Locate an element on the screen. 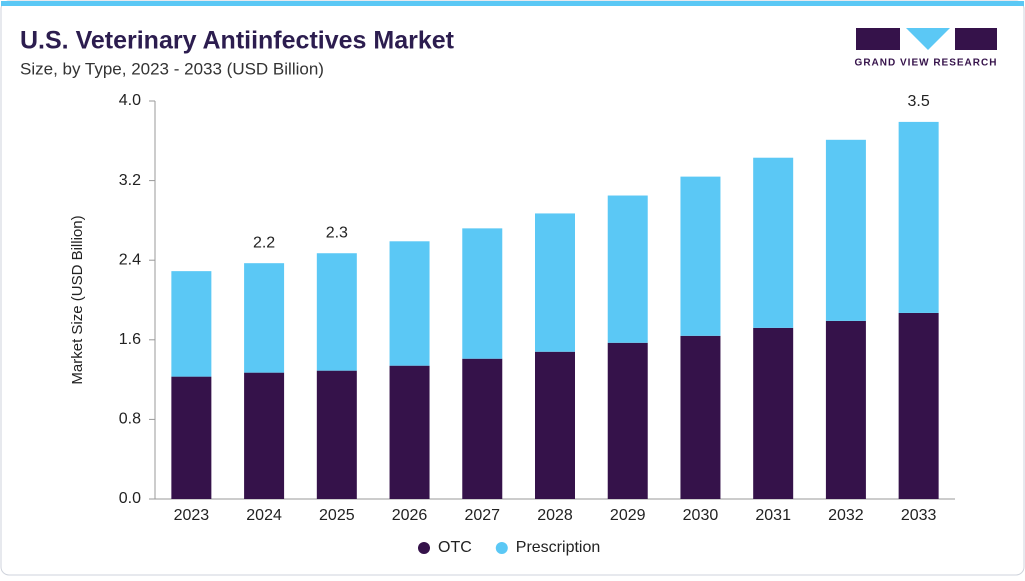 The width and height of the screenshot is (1025, 581). x-tick-label: 2023 is located at coordinates (192, 515).